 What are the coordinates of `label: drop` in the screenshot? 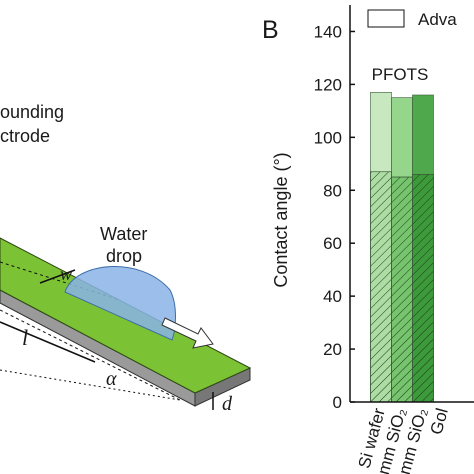 It's located at (124, 256).